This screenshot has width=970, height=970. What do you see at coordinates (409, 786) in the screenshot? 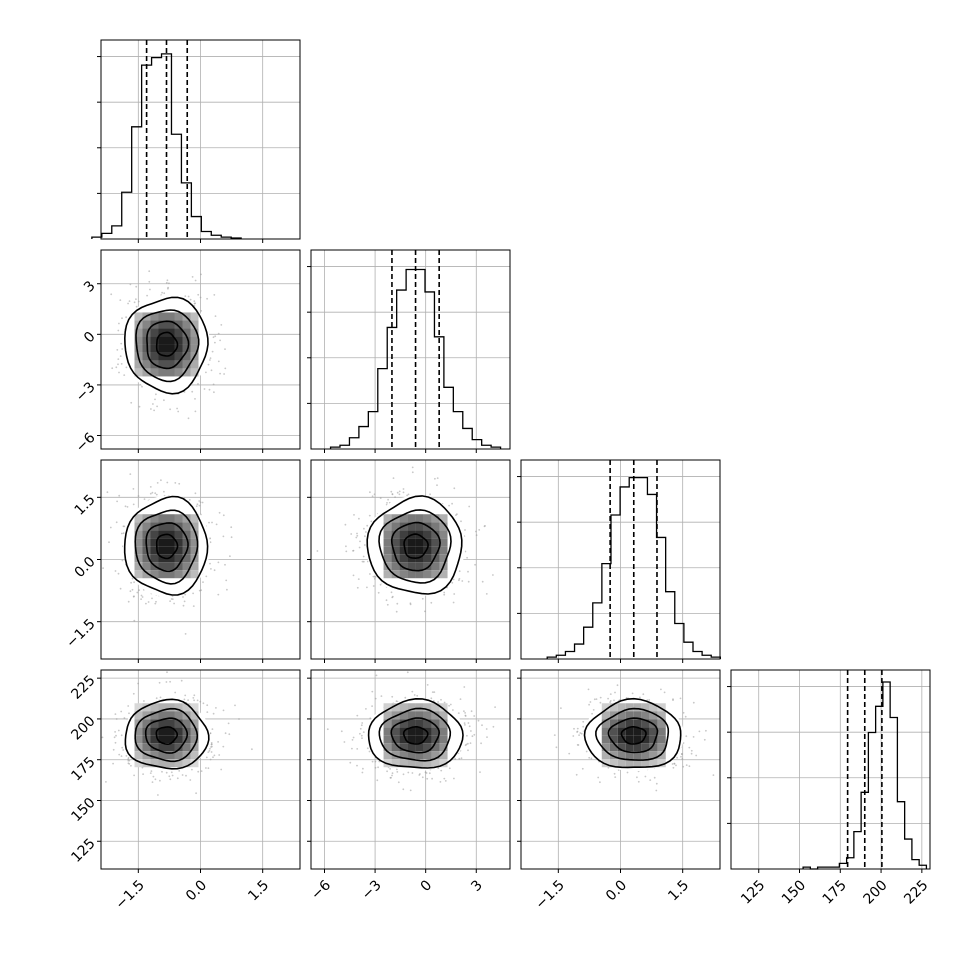
I see `pair-panel-3-1: −6 −3 0 3` at bounding box center [409, 786].